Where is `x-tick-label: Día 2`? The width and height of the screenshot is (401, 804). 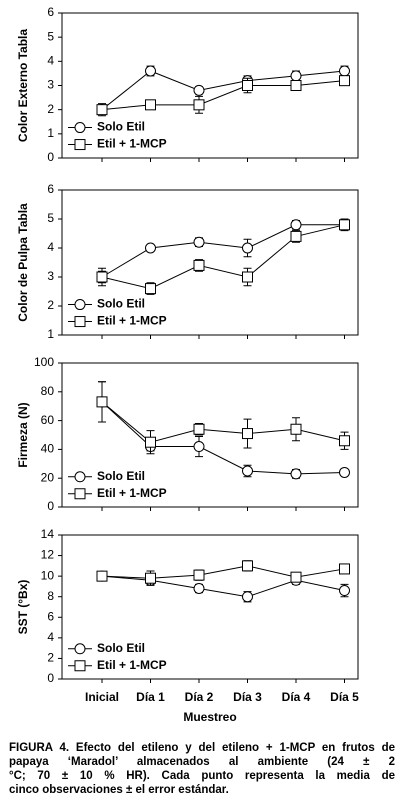 x-tick-label: Día 2 is located at coordinates (199, 697).